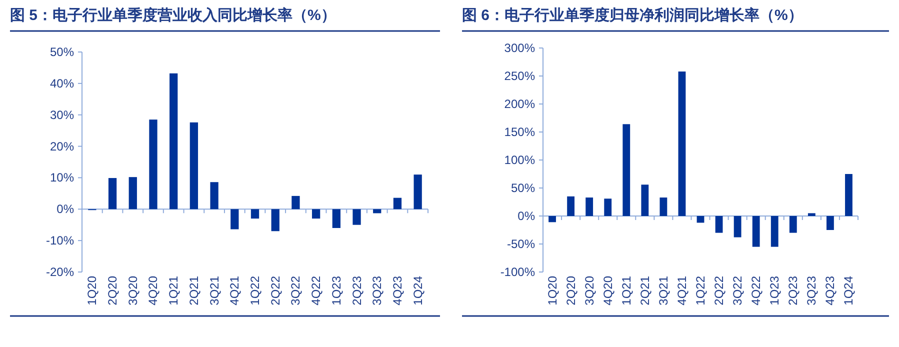 This screenshot has height=347, width=899. I want to click on y-tick-label: 20%, so click(62, 146).